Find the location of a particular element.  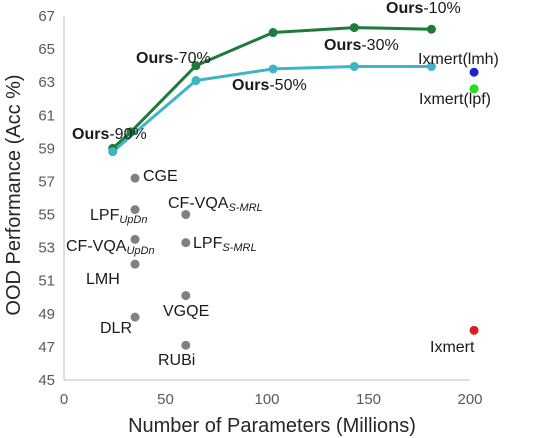

point-label: Ixmert is located at coordinates (452, 347).